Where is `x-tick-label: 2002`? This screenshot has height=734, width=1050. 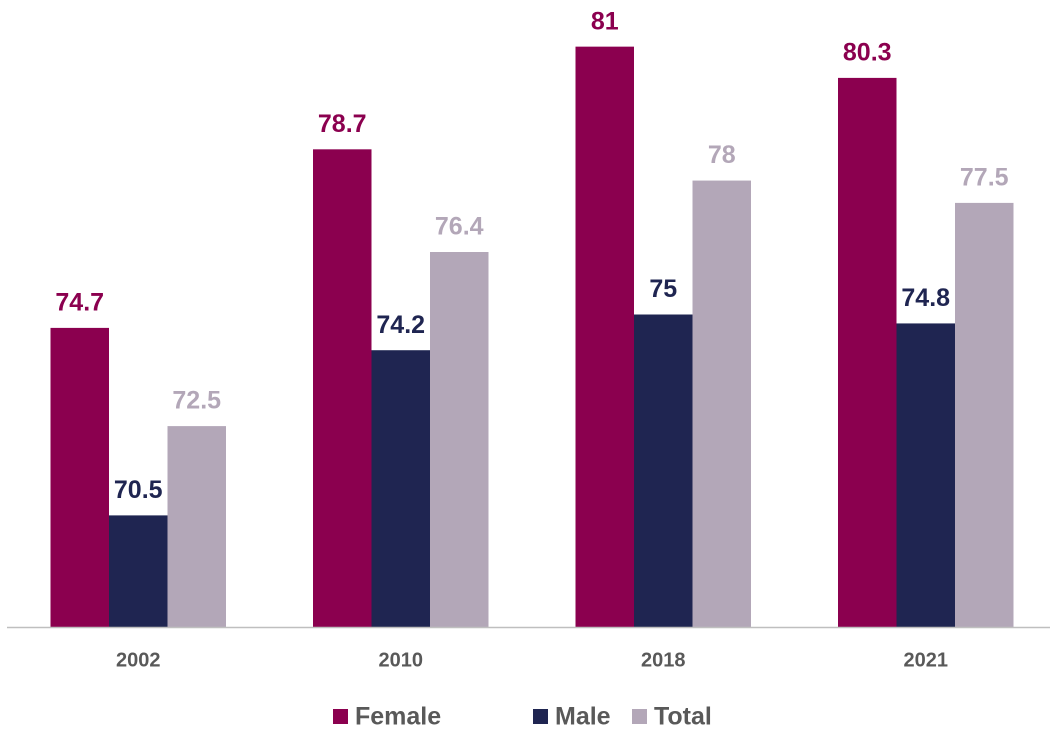 x-tick-label: 2002 is located at coordinates (138, 660).